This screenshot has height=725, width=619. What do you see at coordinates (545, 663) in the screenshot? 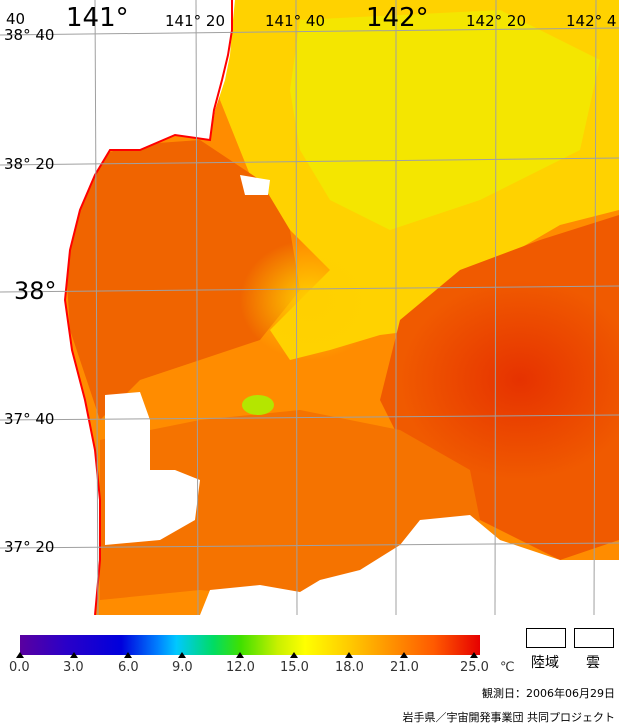
I see `land-legend-label: 陸域` at bounding box center [545, 663].